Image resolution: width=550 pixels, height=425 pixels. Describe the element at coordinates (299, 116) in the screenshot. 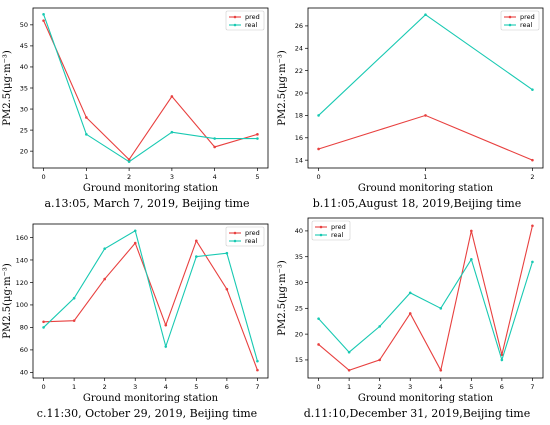

I see `y-tick-label: 18` at that location.